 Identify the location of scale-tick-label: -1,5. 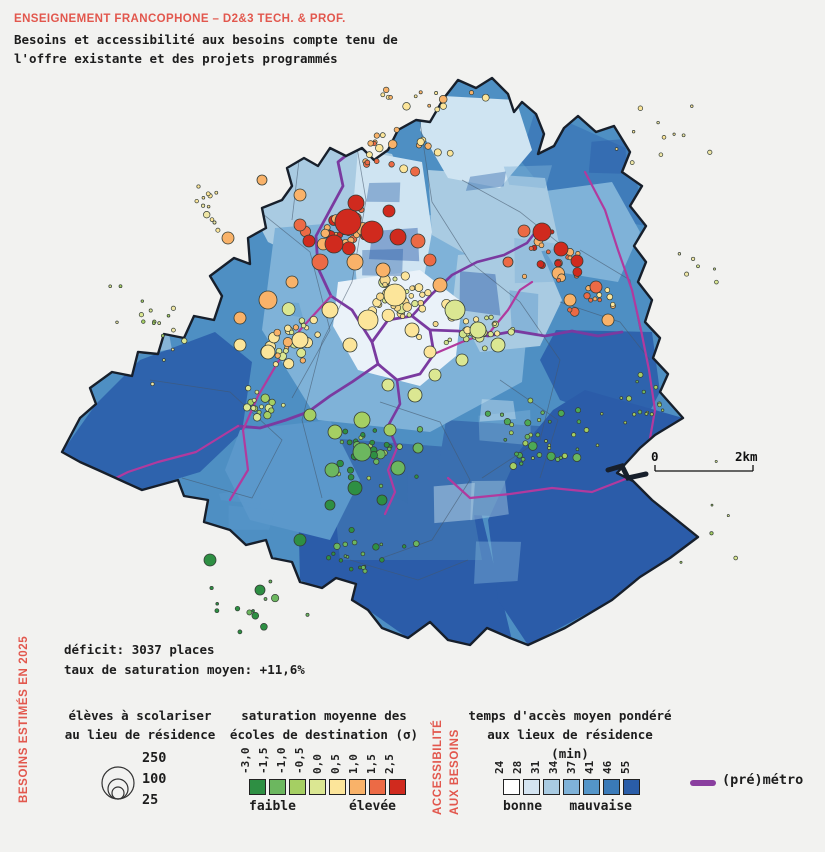
(263, 761).